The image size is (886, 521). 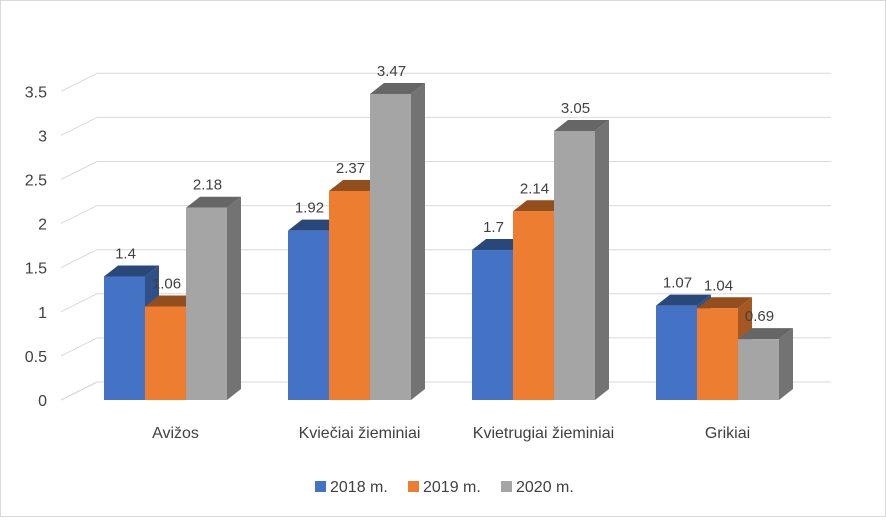 What do you see at coordinates (677, 283) in the screenshot?
I see `data-label: 1.07` at bounding box center [677, 283].